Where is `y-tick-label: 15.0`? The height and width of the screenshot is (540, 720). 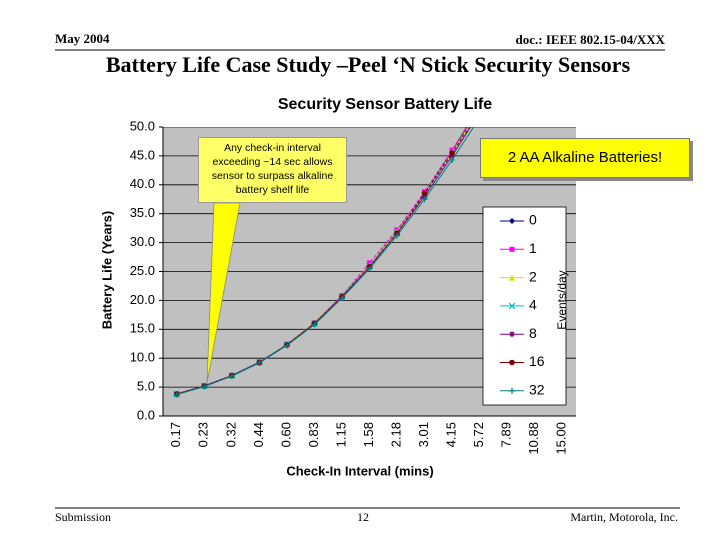
y-tick-label: 15.0 is located at coordinates (142, 328).